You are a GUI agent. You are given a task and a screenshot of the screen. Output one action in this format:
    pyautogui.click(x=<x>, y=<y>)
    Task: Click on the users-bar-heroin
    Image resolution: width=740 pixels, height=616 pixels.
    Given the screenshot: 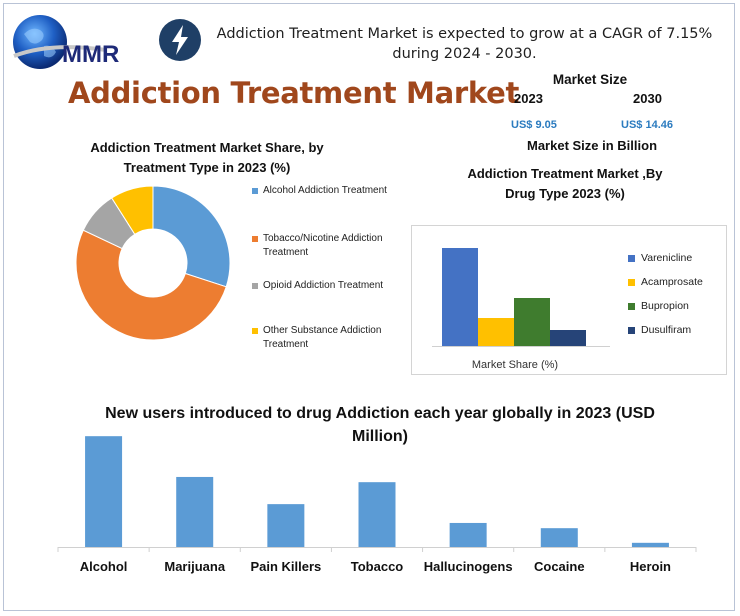 What is the action you would take?
    pyautogui.click(x=650, y=544)
    